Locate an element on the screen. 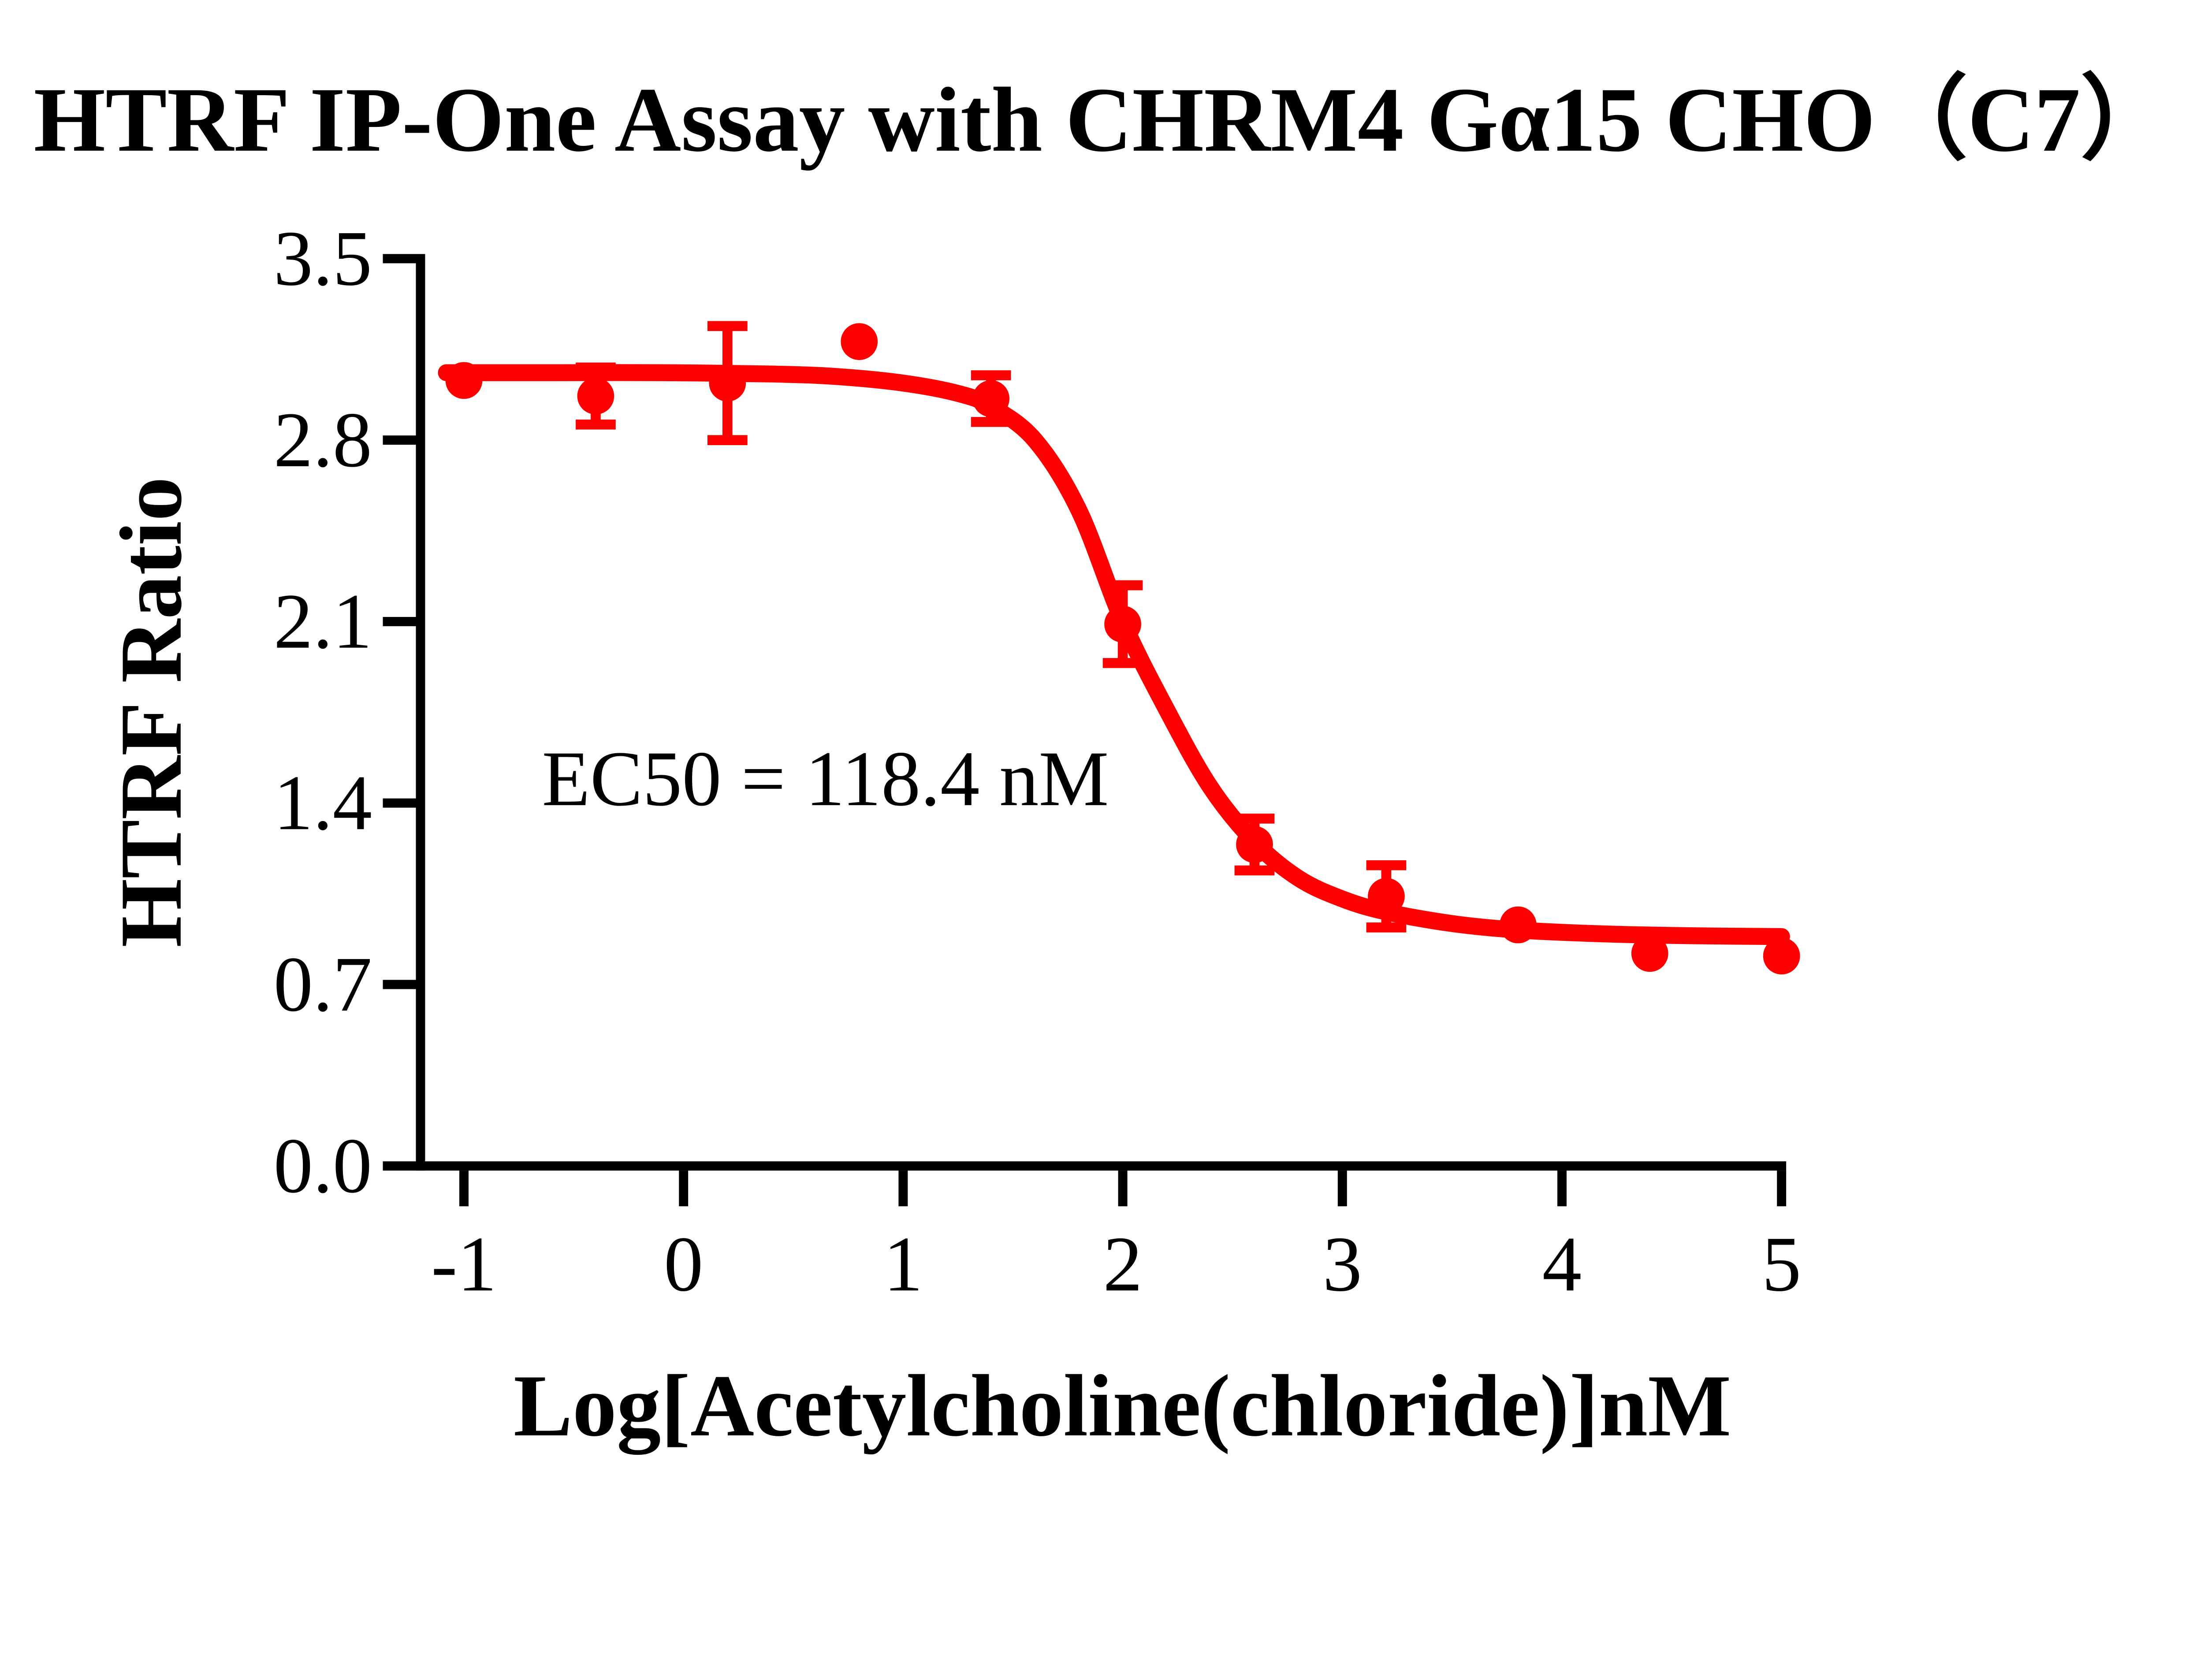 This screenshot has height=1680, width=2204. y-tick-label: 3.5 is located at coordinates (323, 258).